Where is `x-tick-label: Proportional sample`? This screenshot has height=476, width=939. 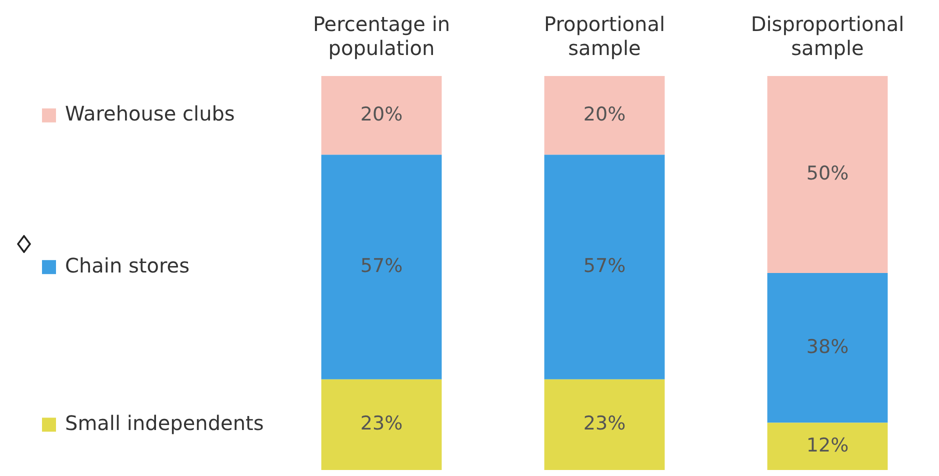
x-tick-label: Proportional sample is located at coordinates (605, 36).